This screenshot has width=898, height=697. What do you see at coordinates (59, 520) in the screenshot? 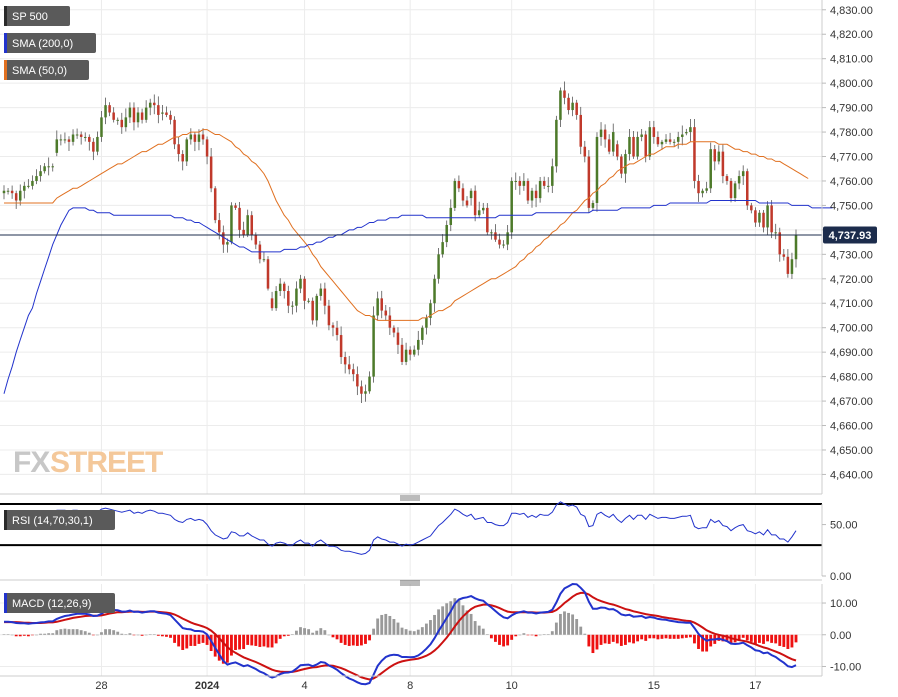
I see `legend-rsi: RSI (14,70,30,1)` at bounding box center [59, 520].